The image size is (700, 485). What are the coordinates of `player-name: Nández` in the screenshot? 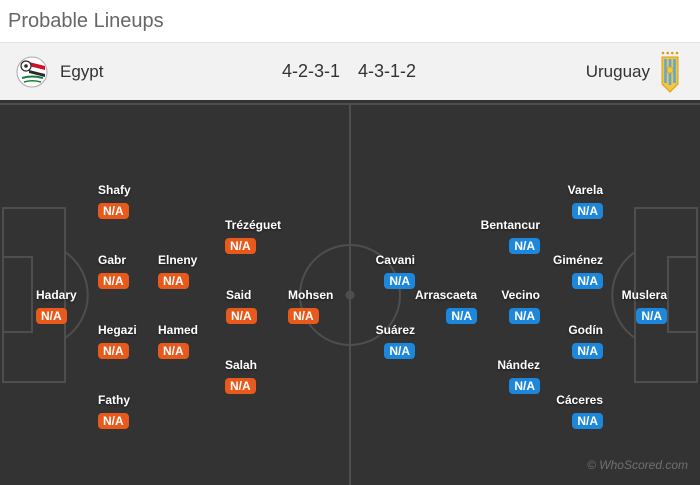 It's located at (518, 365).